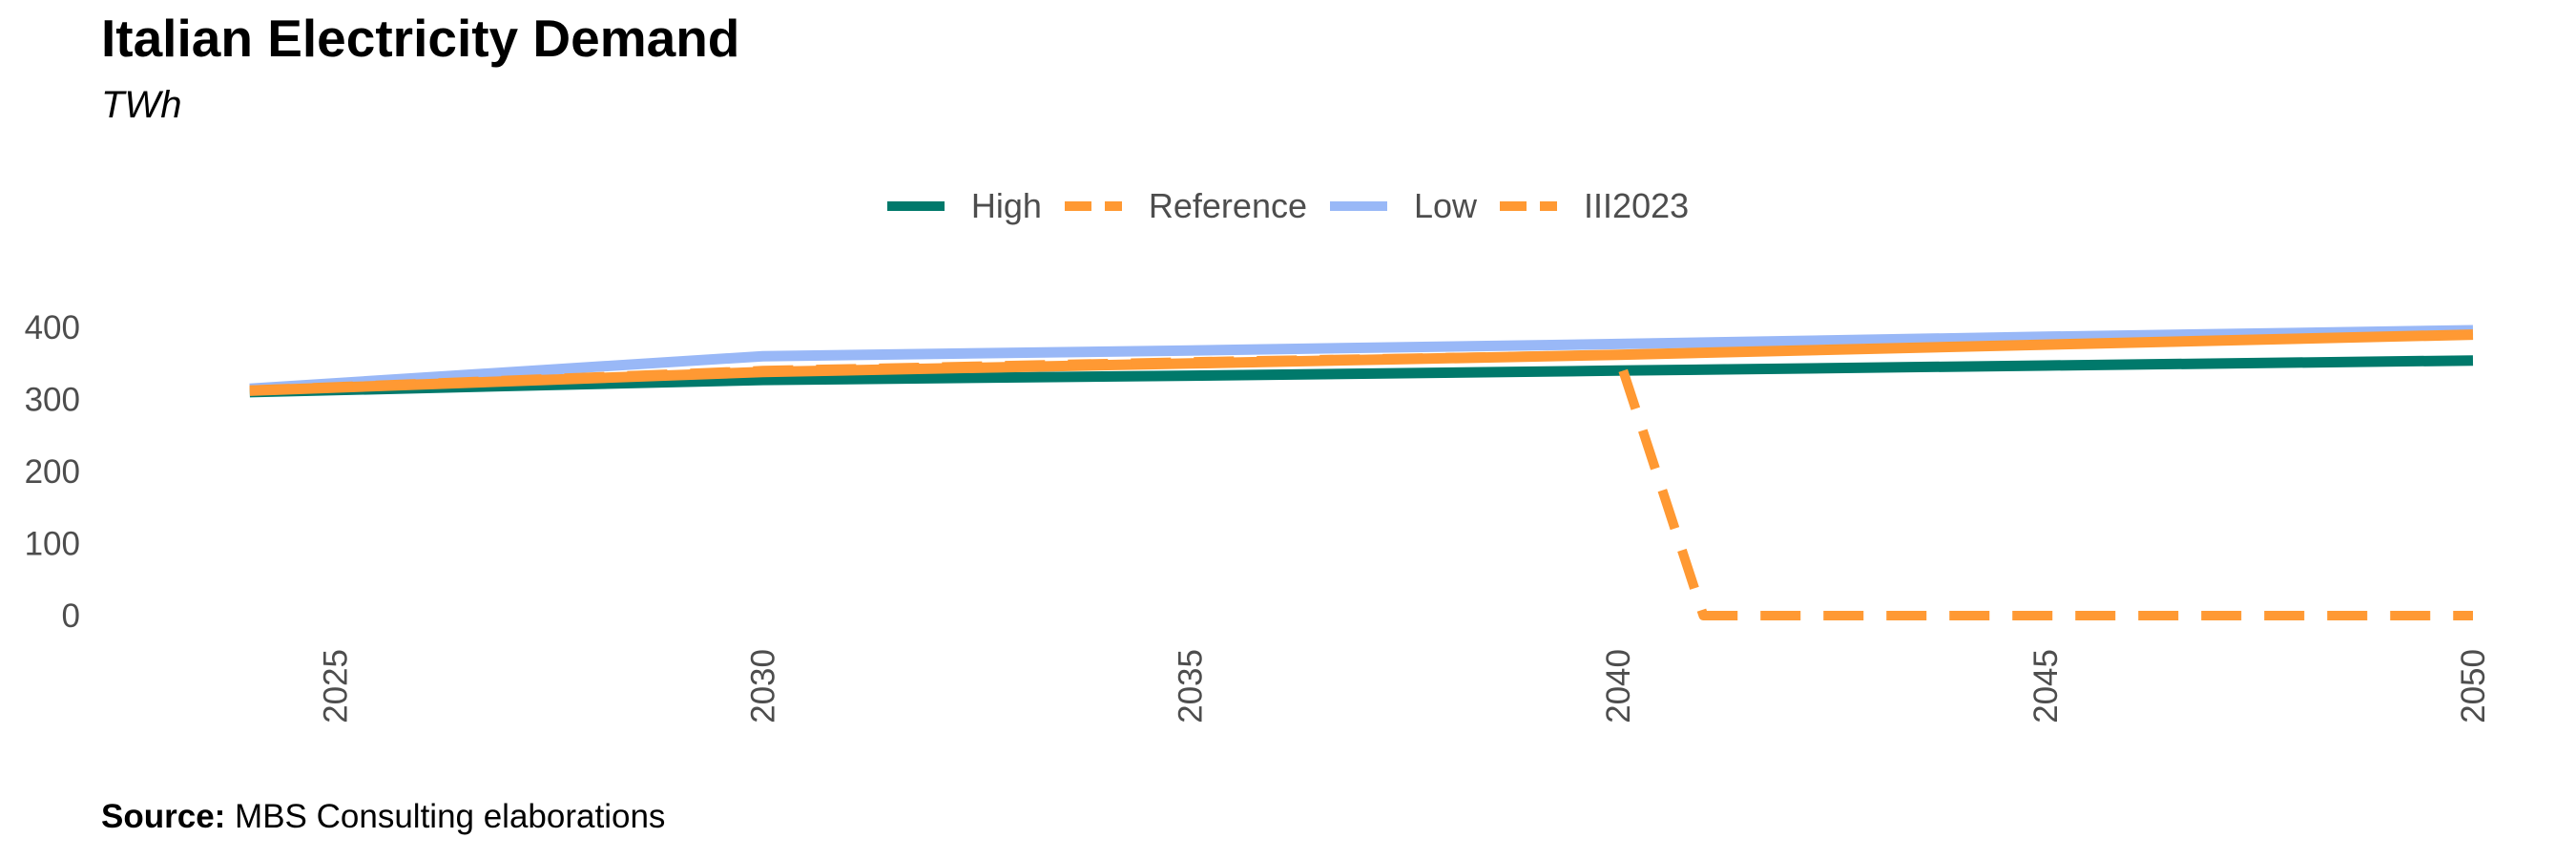 The width and height of the screenshot is (2576, 859). What do you see at coordinates (1446, 205) in the screenshot?
I see `legend-label: Low` at bounding box center [1446, 205].